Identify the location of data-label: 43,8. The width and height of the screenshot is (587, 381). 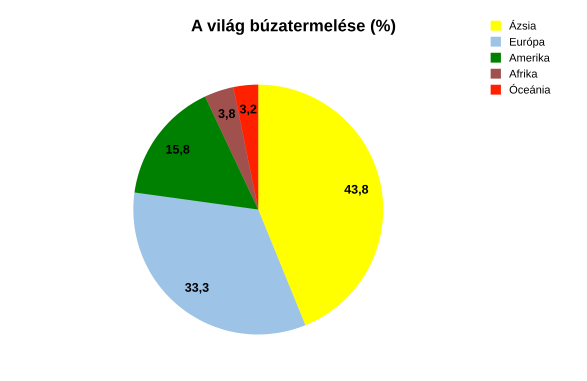
(356, 190).